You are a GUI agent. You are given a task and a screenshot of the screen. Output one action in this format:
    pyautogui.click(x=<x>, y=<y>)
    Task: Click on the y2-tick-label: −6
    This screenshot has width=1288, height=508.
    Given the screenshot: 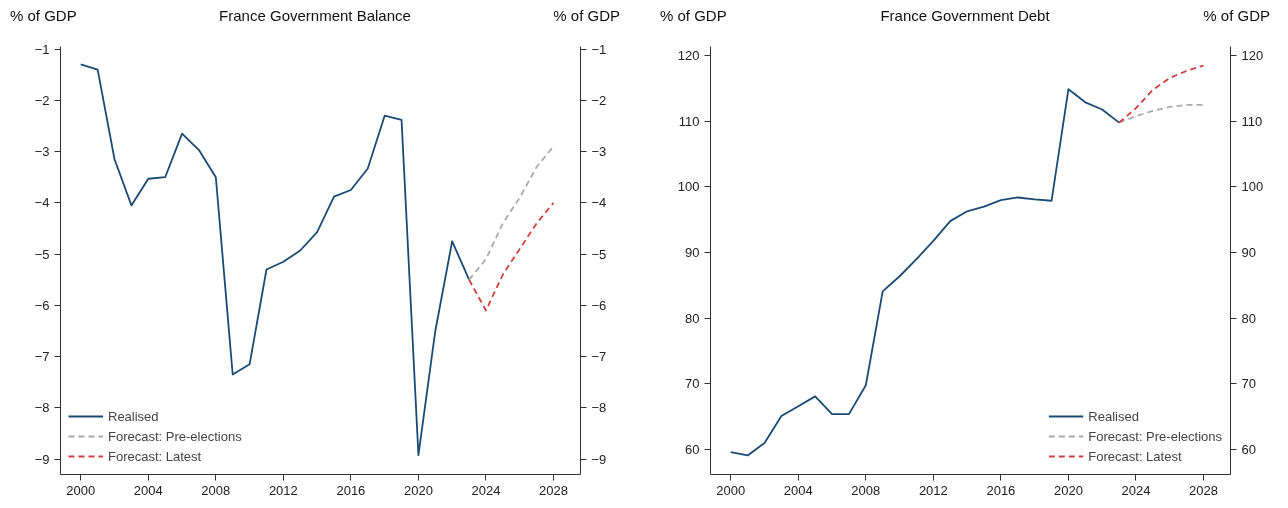 What is the action you would take?
    pyautogui.click(x=599, y=305)
    